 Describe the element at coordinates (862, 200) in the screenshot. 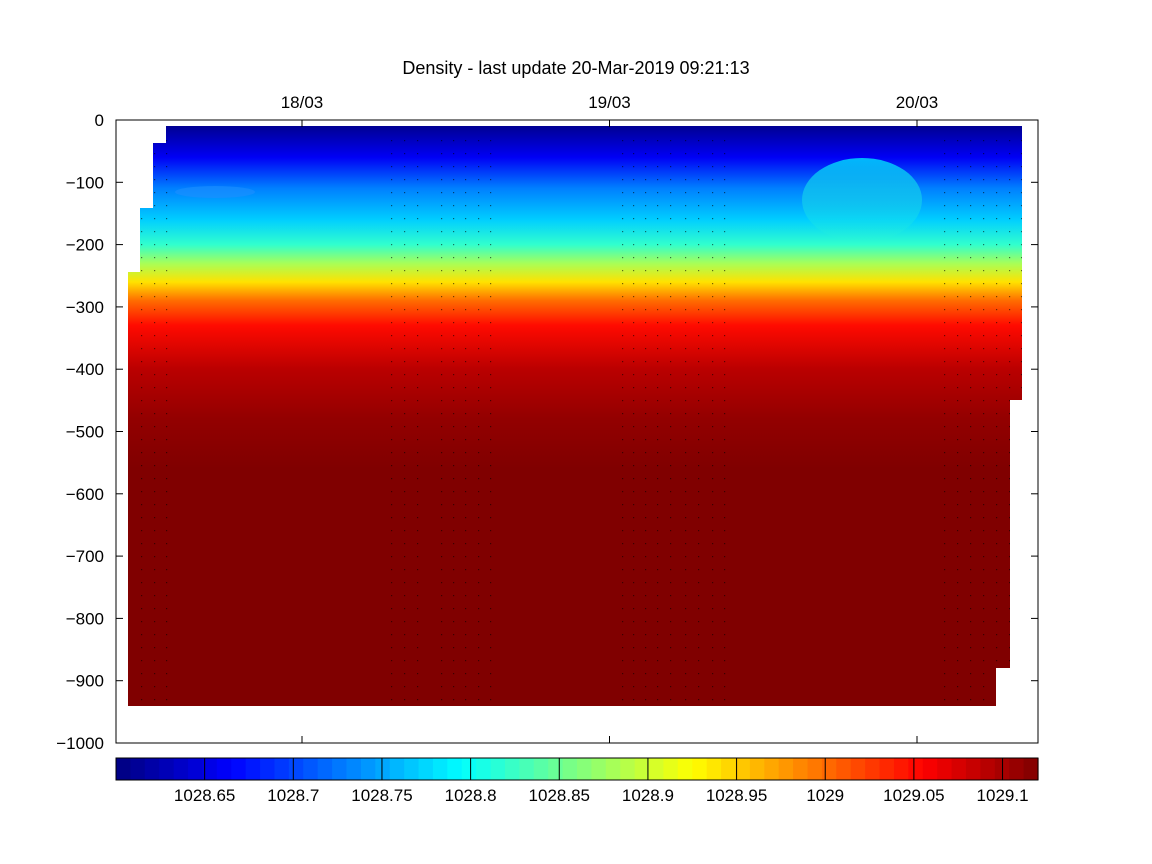

I see `fresh-water-blob` at that location.